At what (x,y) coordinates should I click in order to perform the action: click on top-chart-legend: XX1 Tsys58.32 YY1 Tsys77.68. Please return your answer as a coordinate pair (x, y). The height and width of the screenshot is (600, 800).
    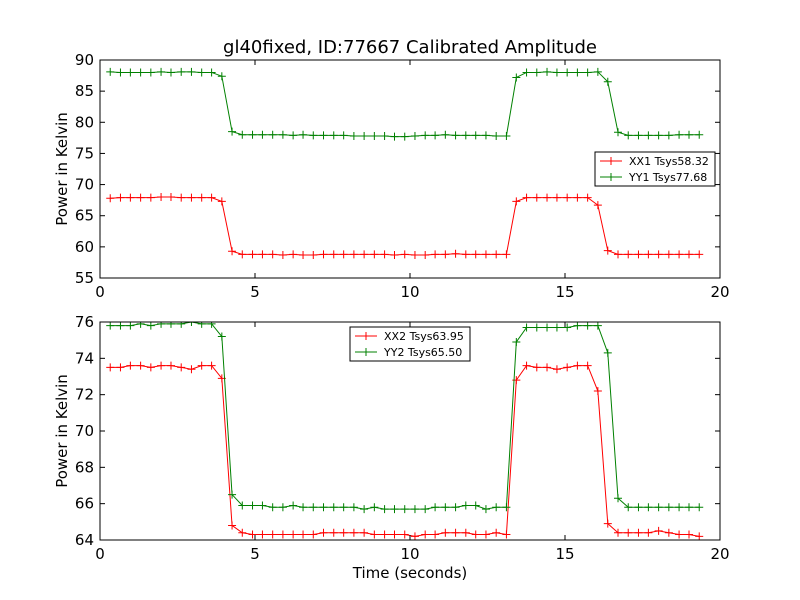
    Looking at the image, I should click on (655, 169).